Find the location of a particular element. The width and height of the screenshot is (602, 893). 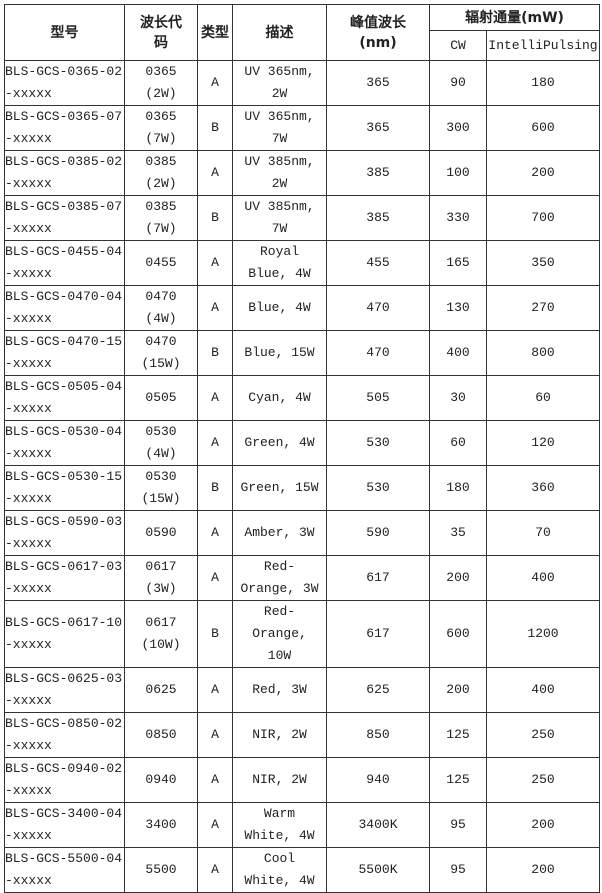

cell-description: Red-Orange, 3W is located at coordinates (279, 578).